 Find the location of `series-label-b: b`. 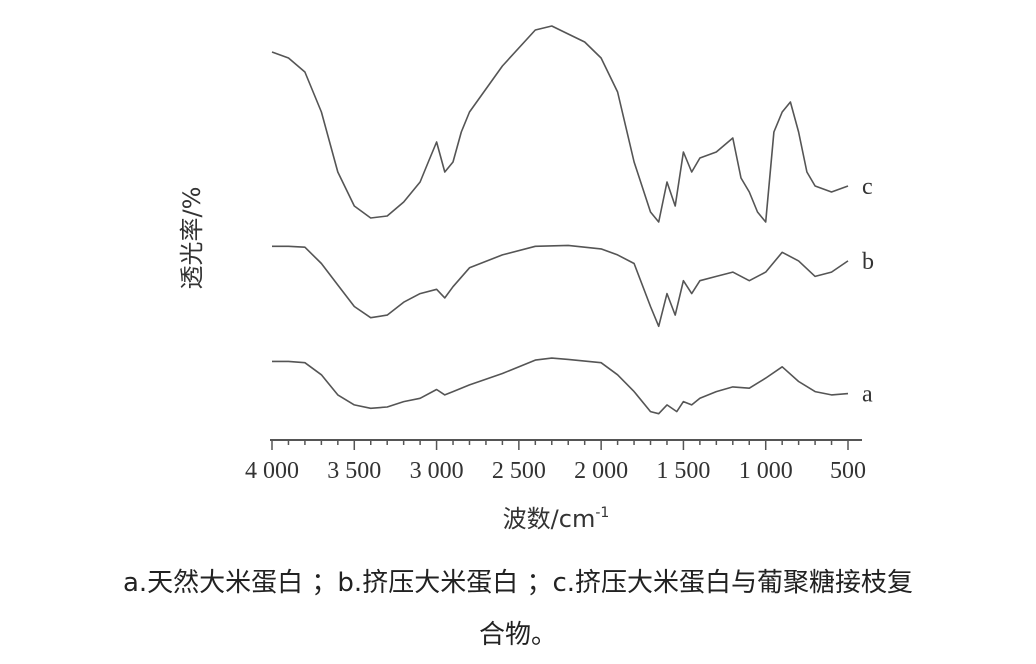

series-label-b: b is located at coordinates (868, 262).